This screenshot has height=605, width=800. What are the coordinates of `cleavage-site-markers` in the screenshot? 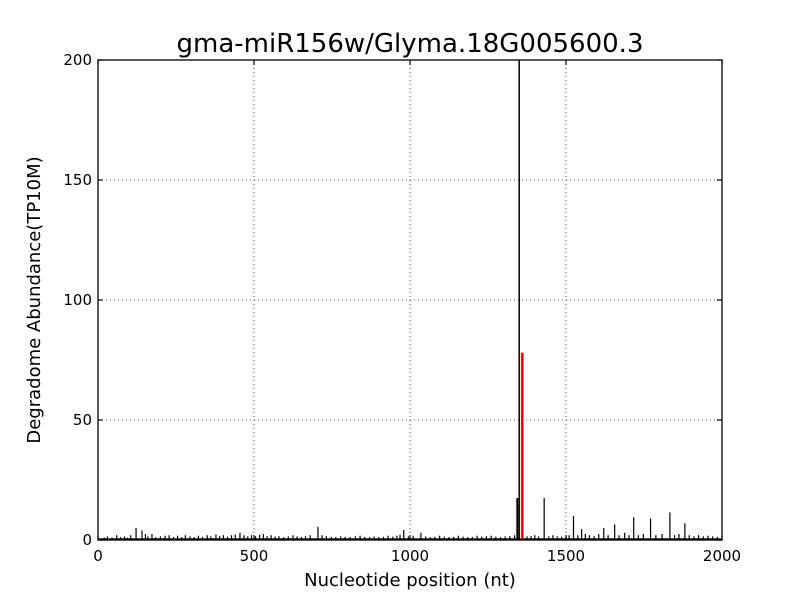 It's located at (520, 300).